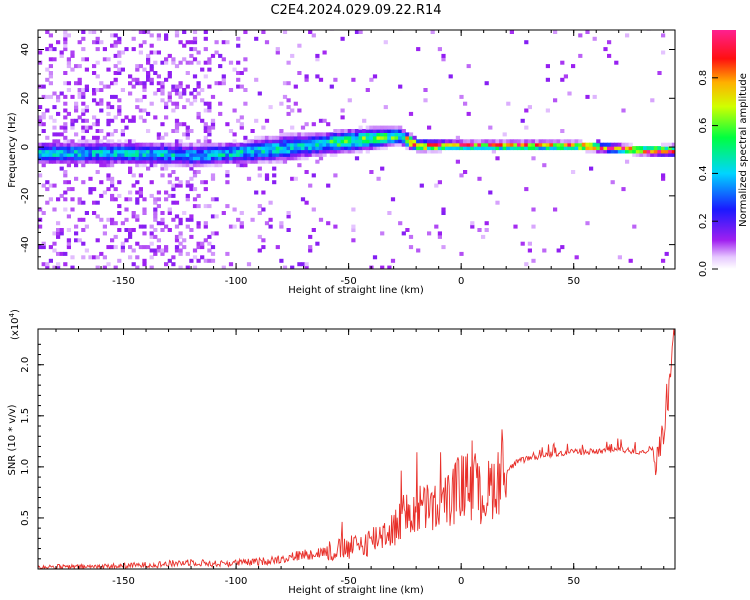 The image size is (750, 600). What do you see at coordinates (461, 281) in the screenshot?
I see `top-x-tick-label: 0` at bounding box center [461, 281].